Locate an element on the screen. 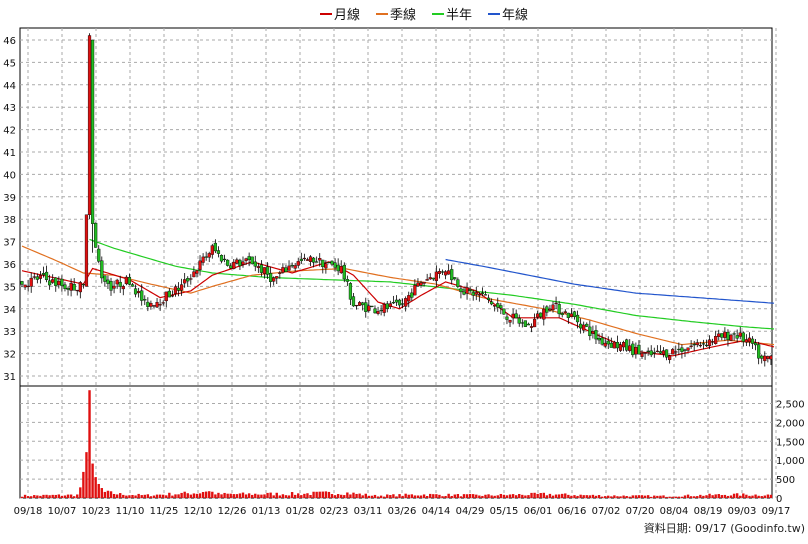 Image resolution: width=808 pixels, height=544 pixels. volume-axis: 0 500 1,000 1,500 2,000 2,500 is located at coordinates (790, 452).